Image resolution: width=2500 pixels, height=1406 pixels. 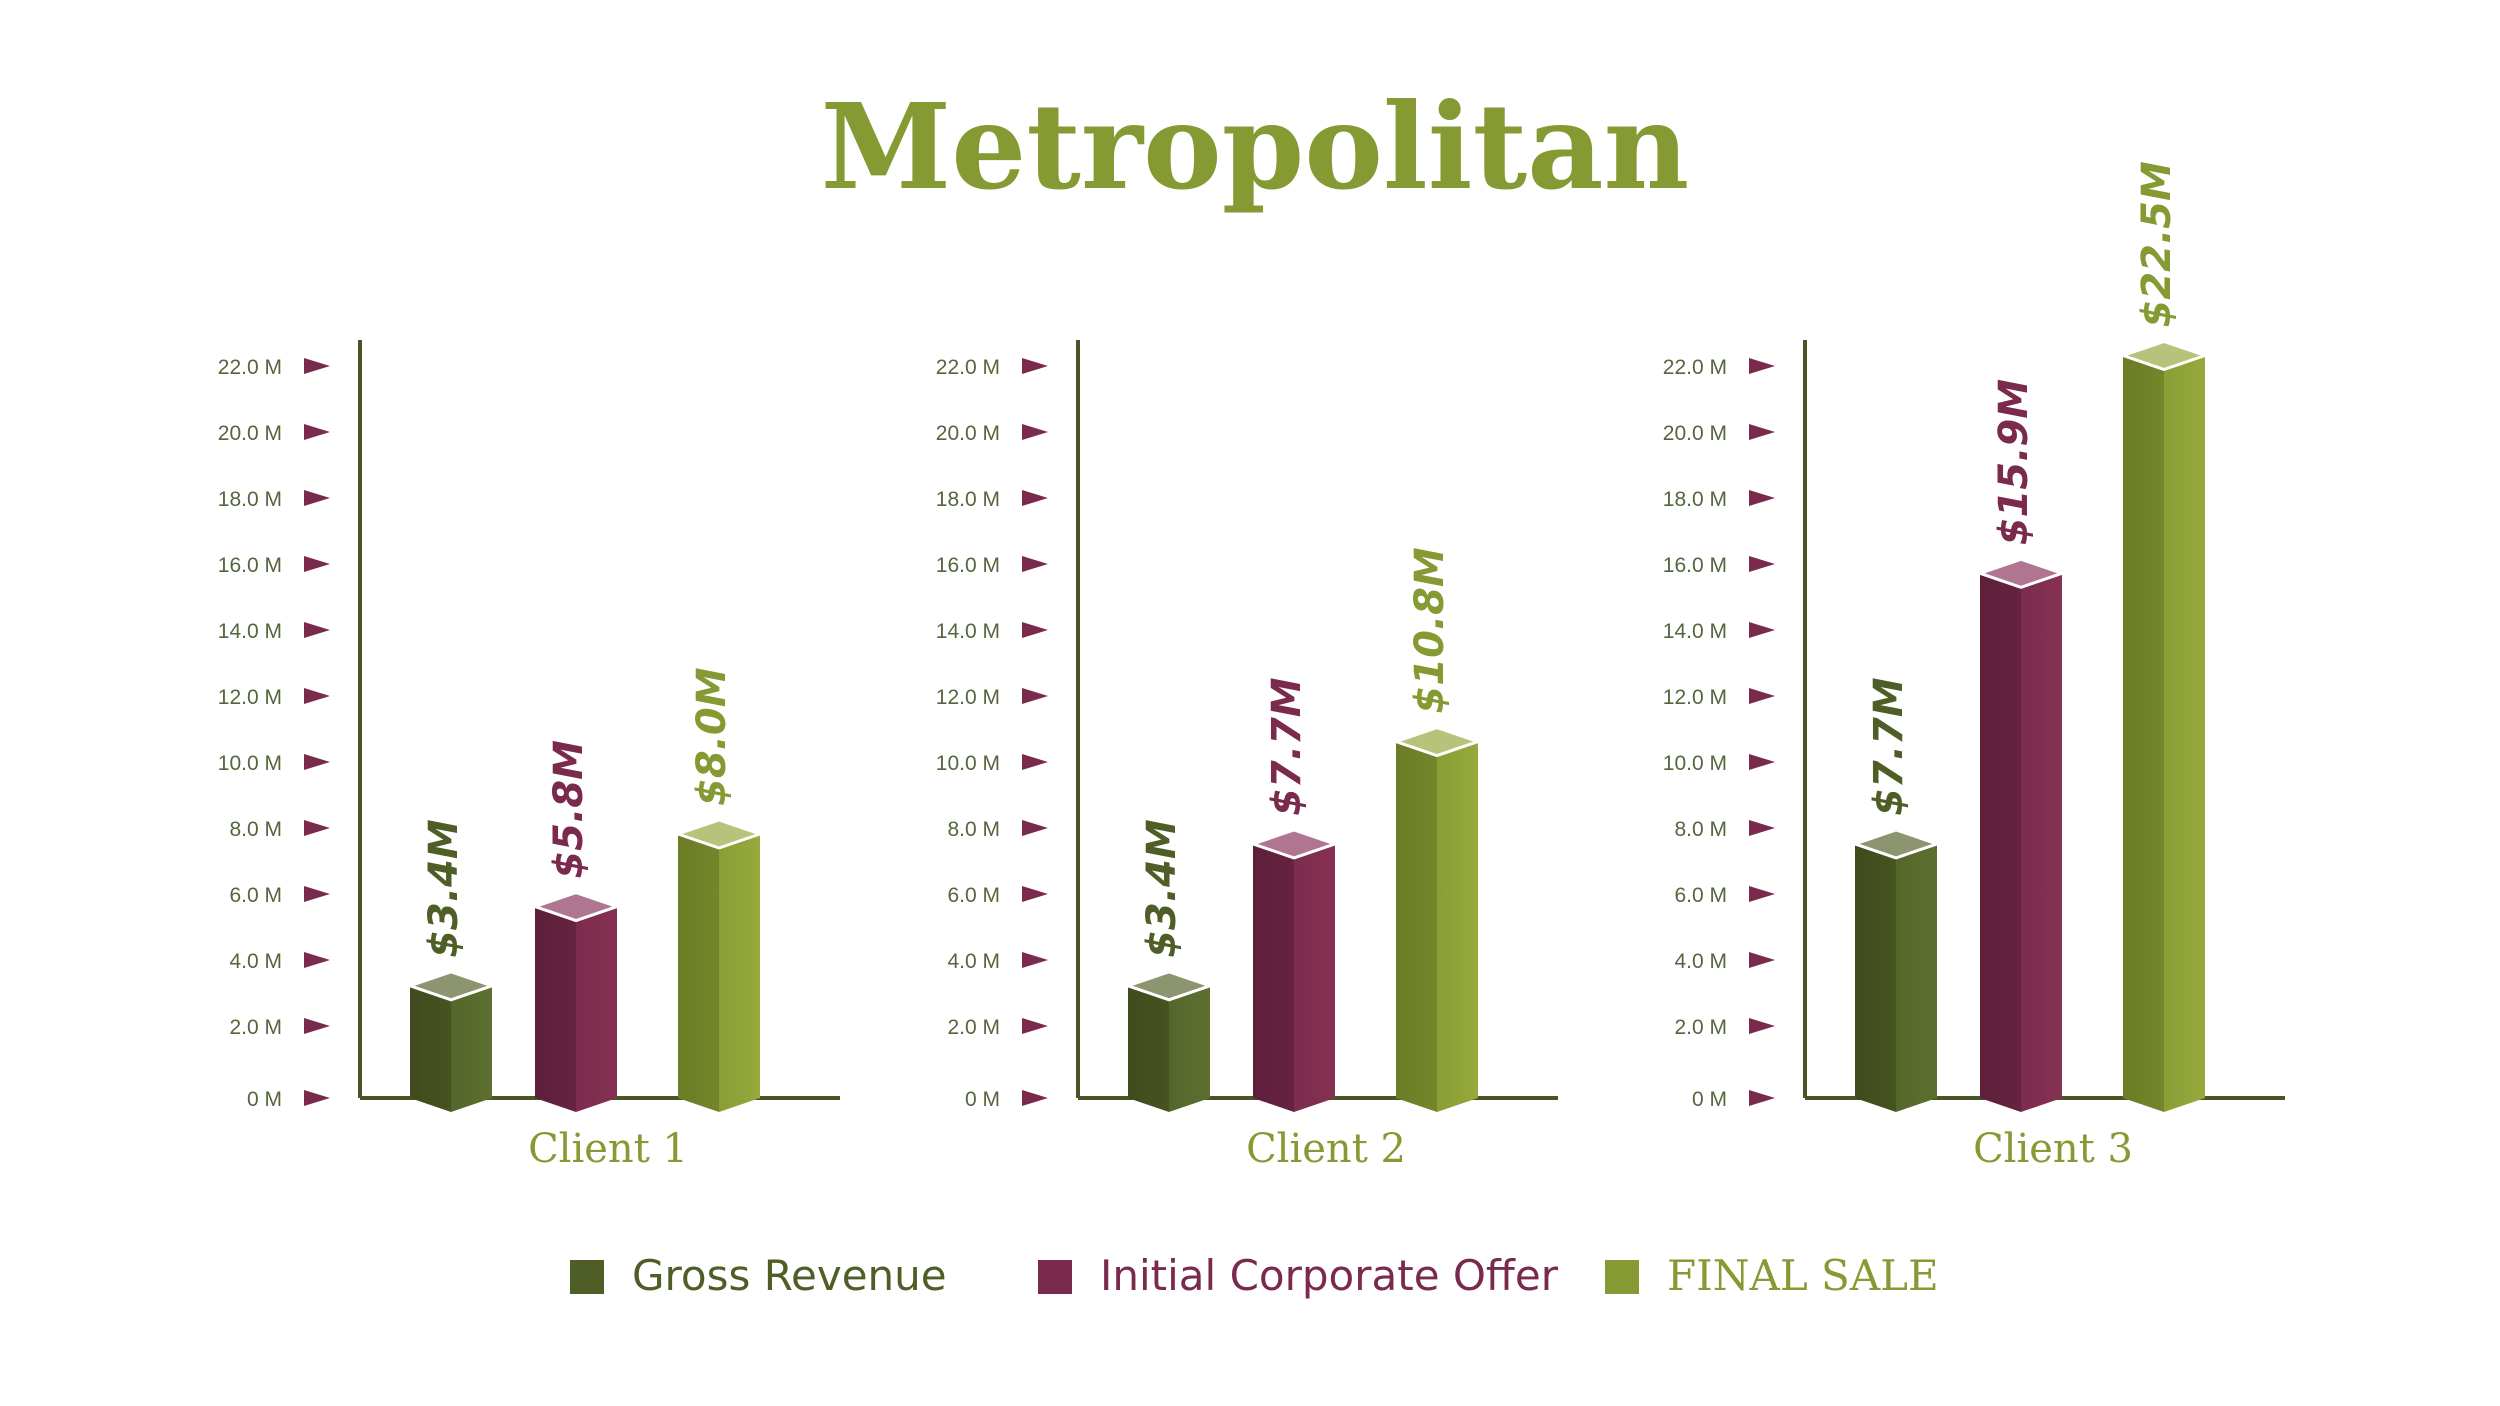 I want to click on bar-gross-client-2: $3.4M, so click(x=1169, y=965).